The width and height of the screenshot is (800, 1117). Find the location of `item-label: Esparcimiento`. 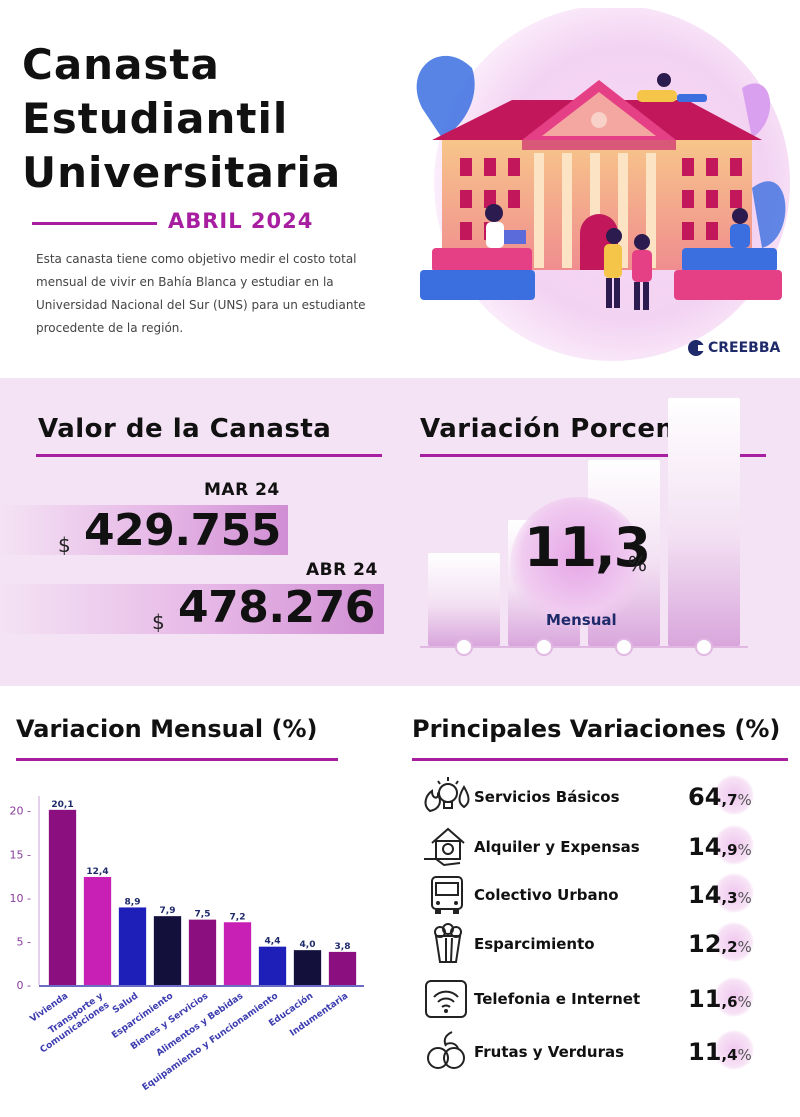

item-label: Esparcimiento is located at coordinates (534, 944).